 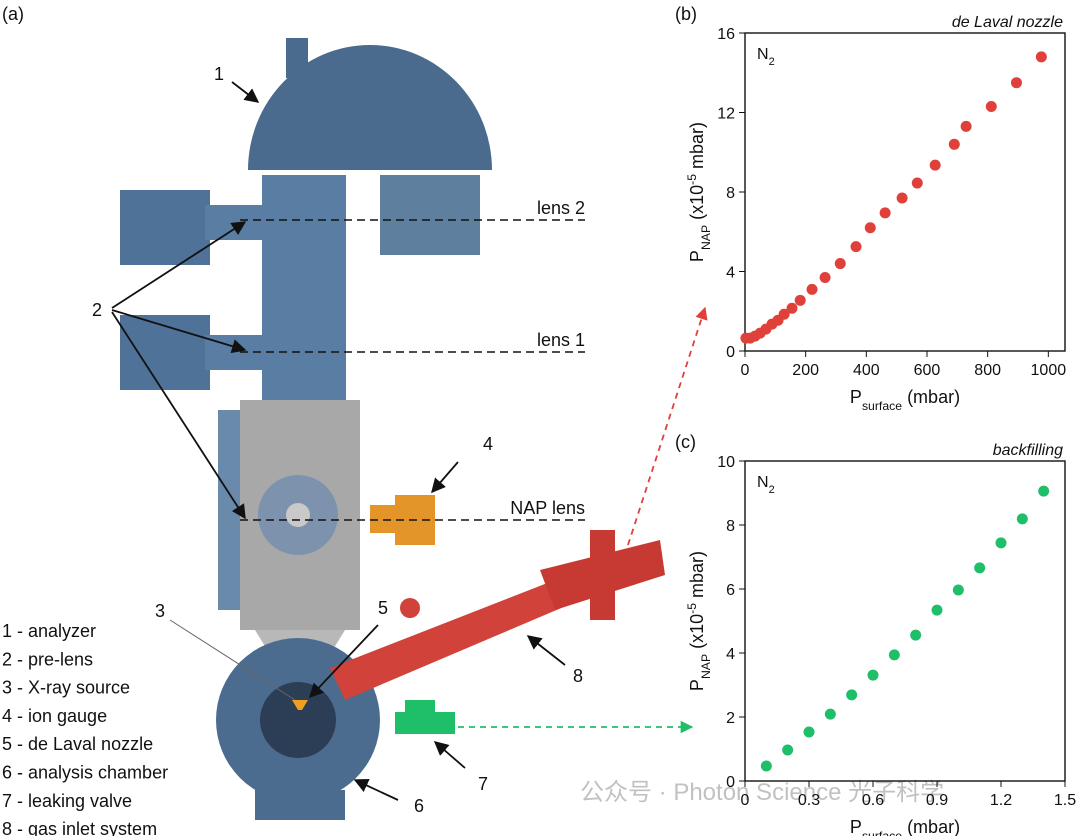 What do you see at coordinates (726, 34) in the screenshot?
I see `y-tick-label: 16` at bounding box center [726, 34].